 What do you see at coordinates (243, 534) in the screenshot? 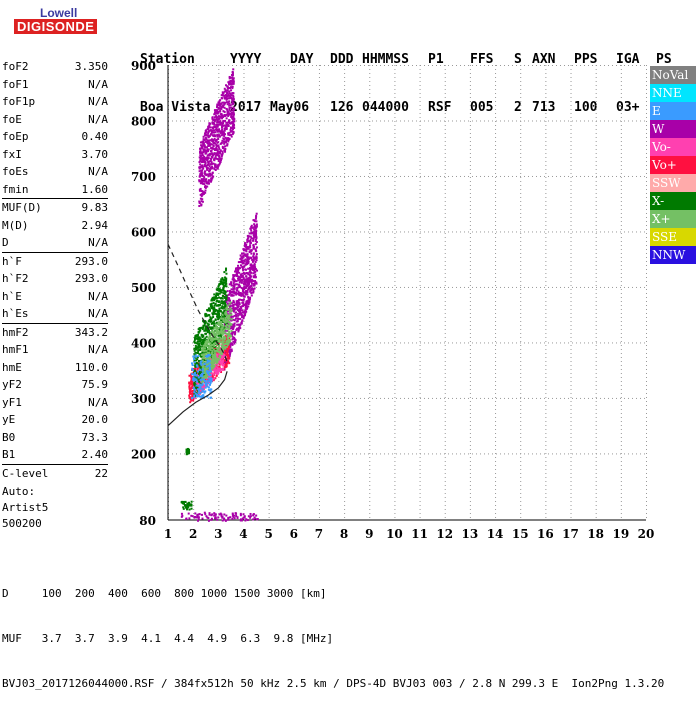
I see `x-tick-label: 4` at bounding box center [243, 534].